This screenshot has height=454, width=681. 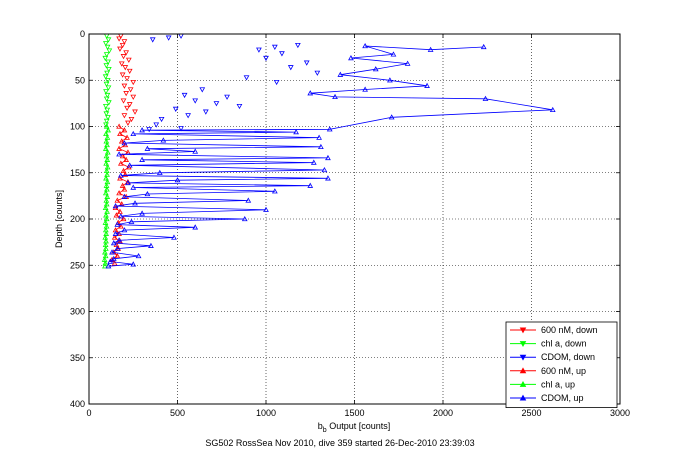 What do you see at coordinates (77, 265) in the screenshot?
I see `y-tick-label: 250` at bounding box center [77, 265].